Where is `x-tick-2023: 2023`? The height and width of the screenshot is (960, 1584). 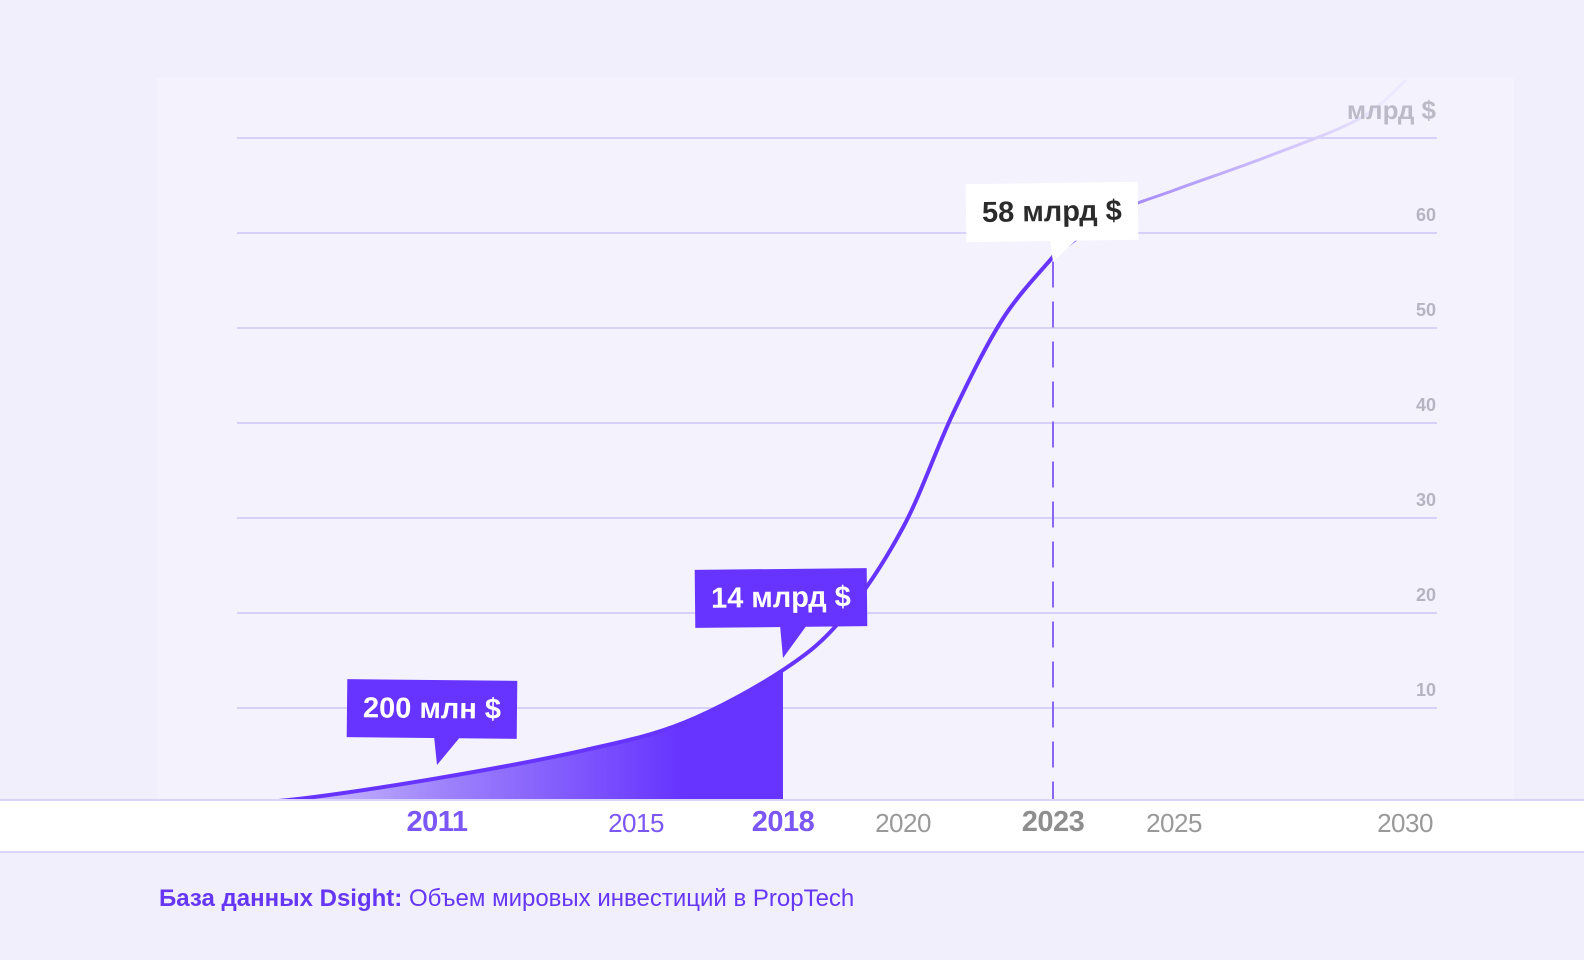 x-tick-2023: 2023 is located at coordinates (1053, 822).